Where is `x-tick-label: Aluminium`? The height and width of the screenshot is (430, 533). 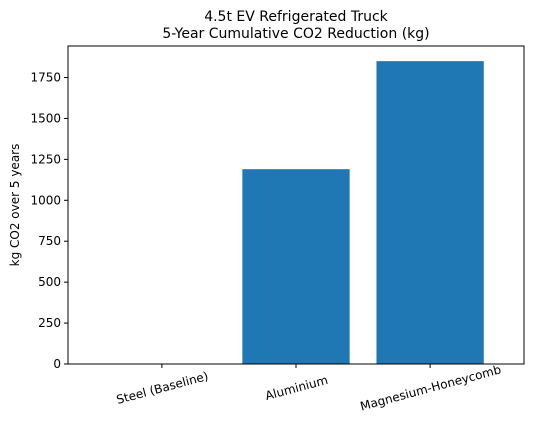
x-tick-label: Aluminium is located at coordinates (297, 388).